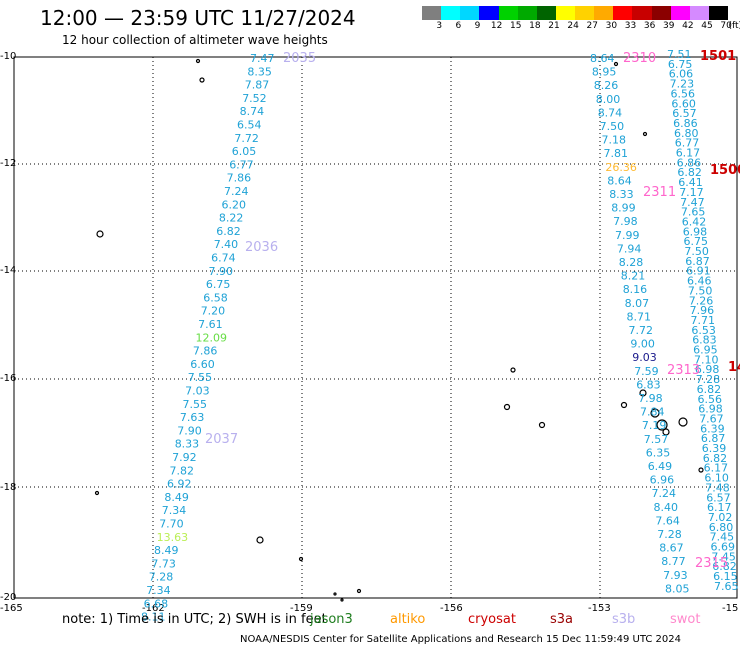  I want to click on wave-height-value: 7.96, so click(702, 310).